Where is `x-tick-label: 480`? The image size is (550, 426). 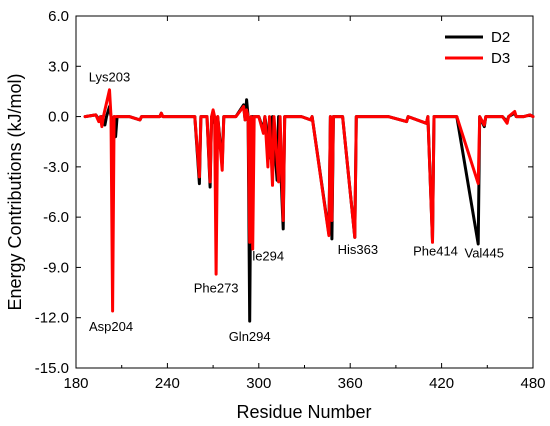
x-tick-label: 480 is located at coordinates (532, 383).